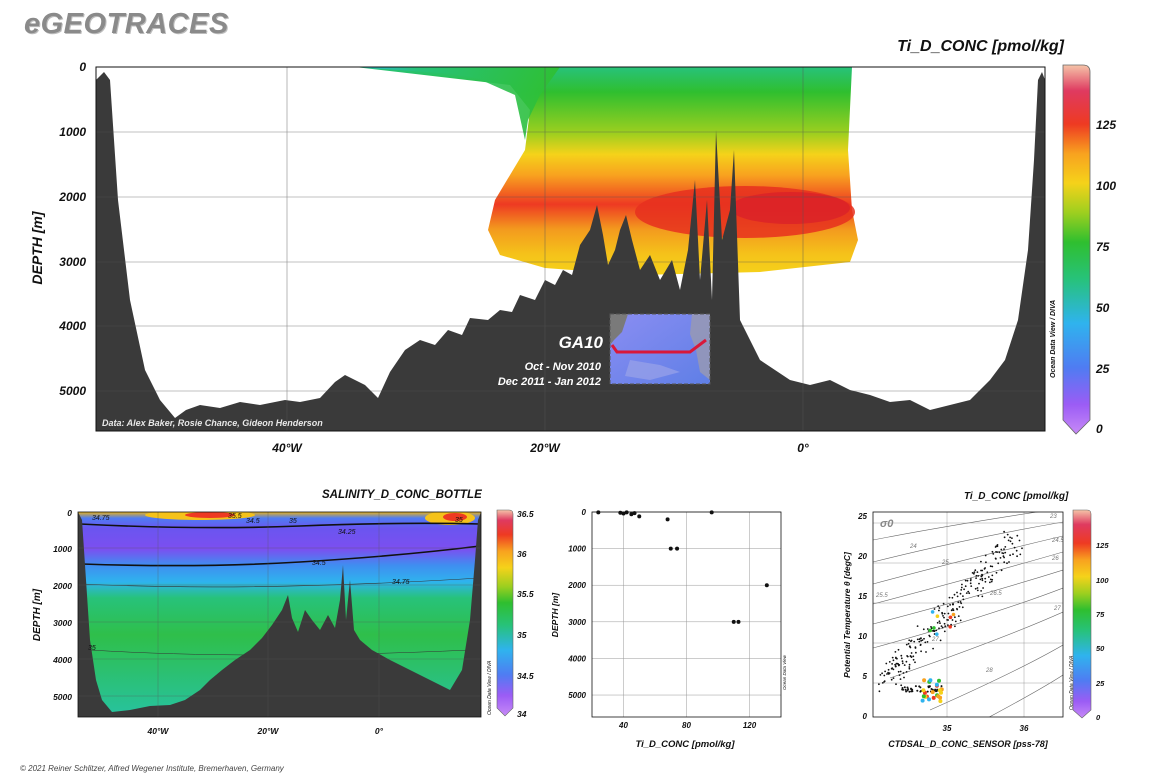  Describe the element at coordinates (347, 532) in the screenshot. I see `salinity-contour-label: 34.25` at that location.